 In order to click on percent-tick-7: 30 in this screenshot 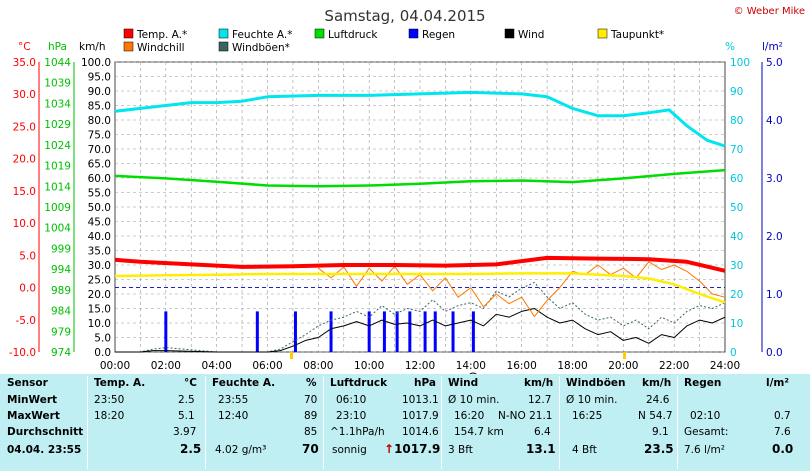, I will do `click(736, 266)`.